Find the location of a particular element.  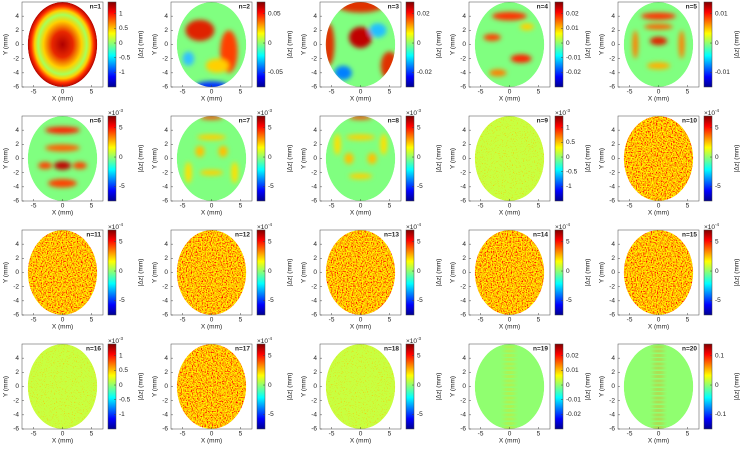

exponent-power: -3 is located at coordinates (568, 110).